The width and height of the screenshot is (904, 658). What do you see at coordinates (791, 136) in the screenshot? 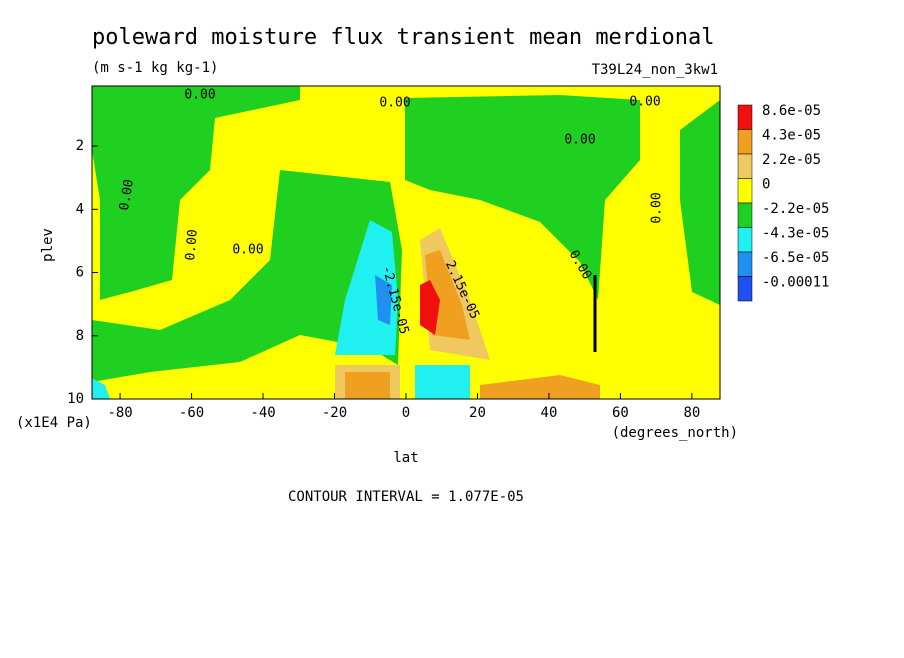
I see `colorbar-label: 4.3e-05` at bounding box center [791, 136].